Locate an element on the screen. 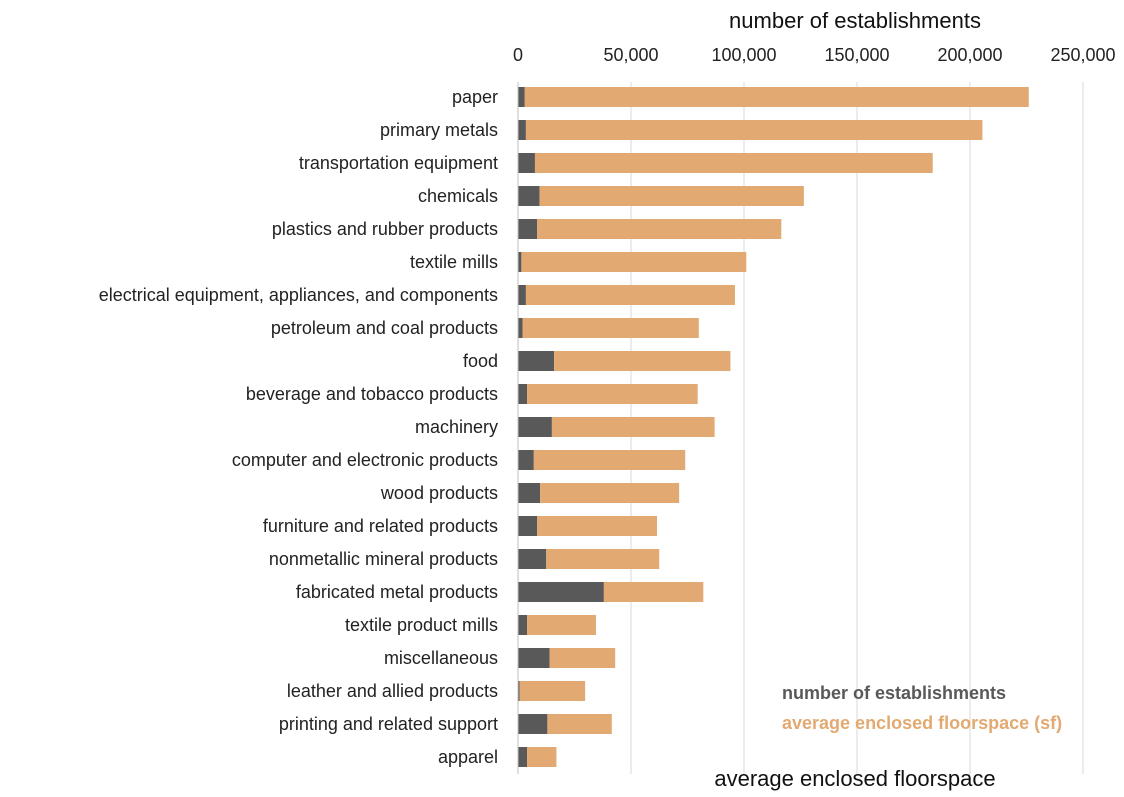  category-label: nonmetallic mineral products is located at coordinates (383, 559).